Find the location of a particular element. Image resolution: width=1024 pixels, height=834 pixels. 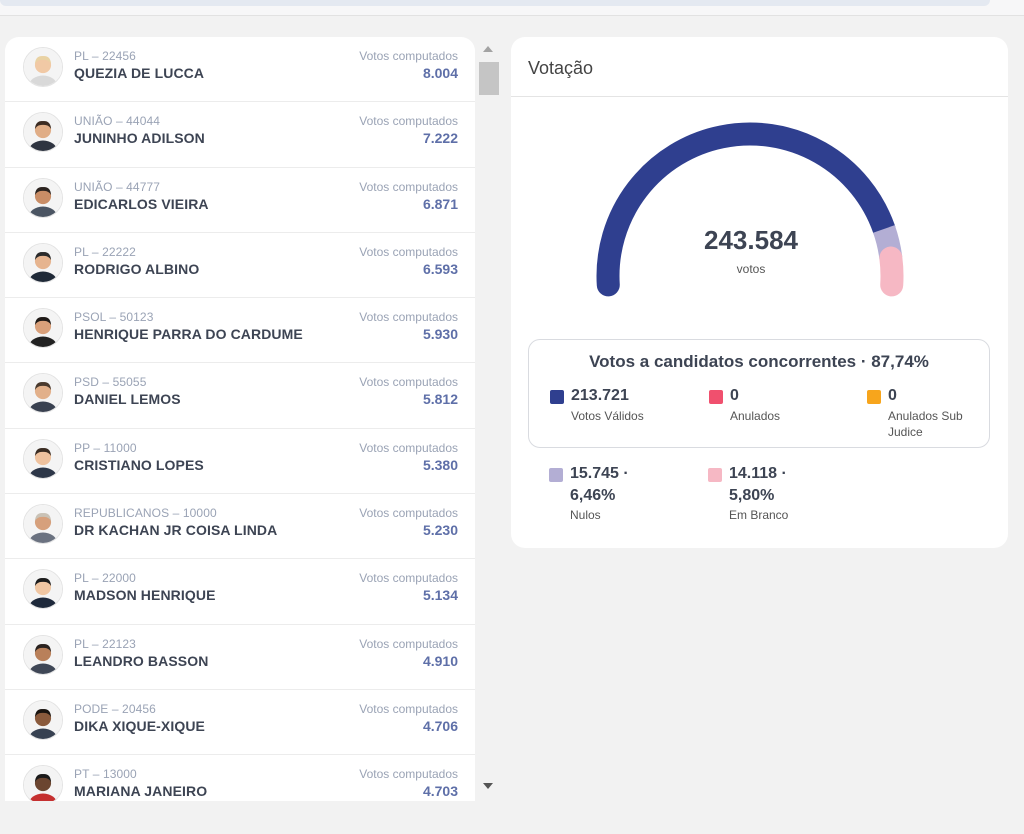

stat-percent: 6,46% is located at coordinates (593, 495).